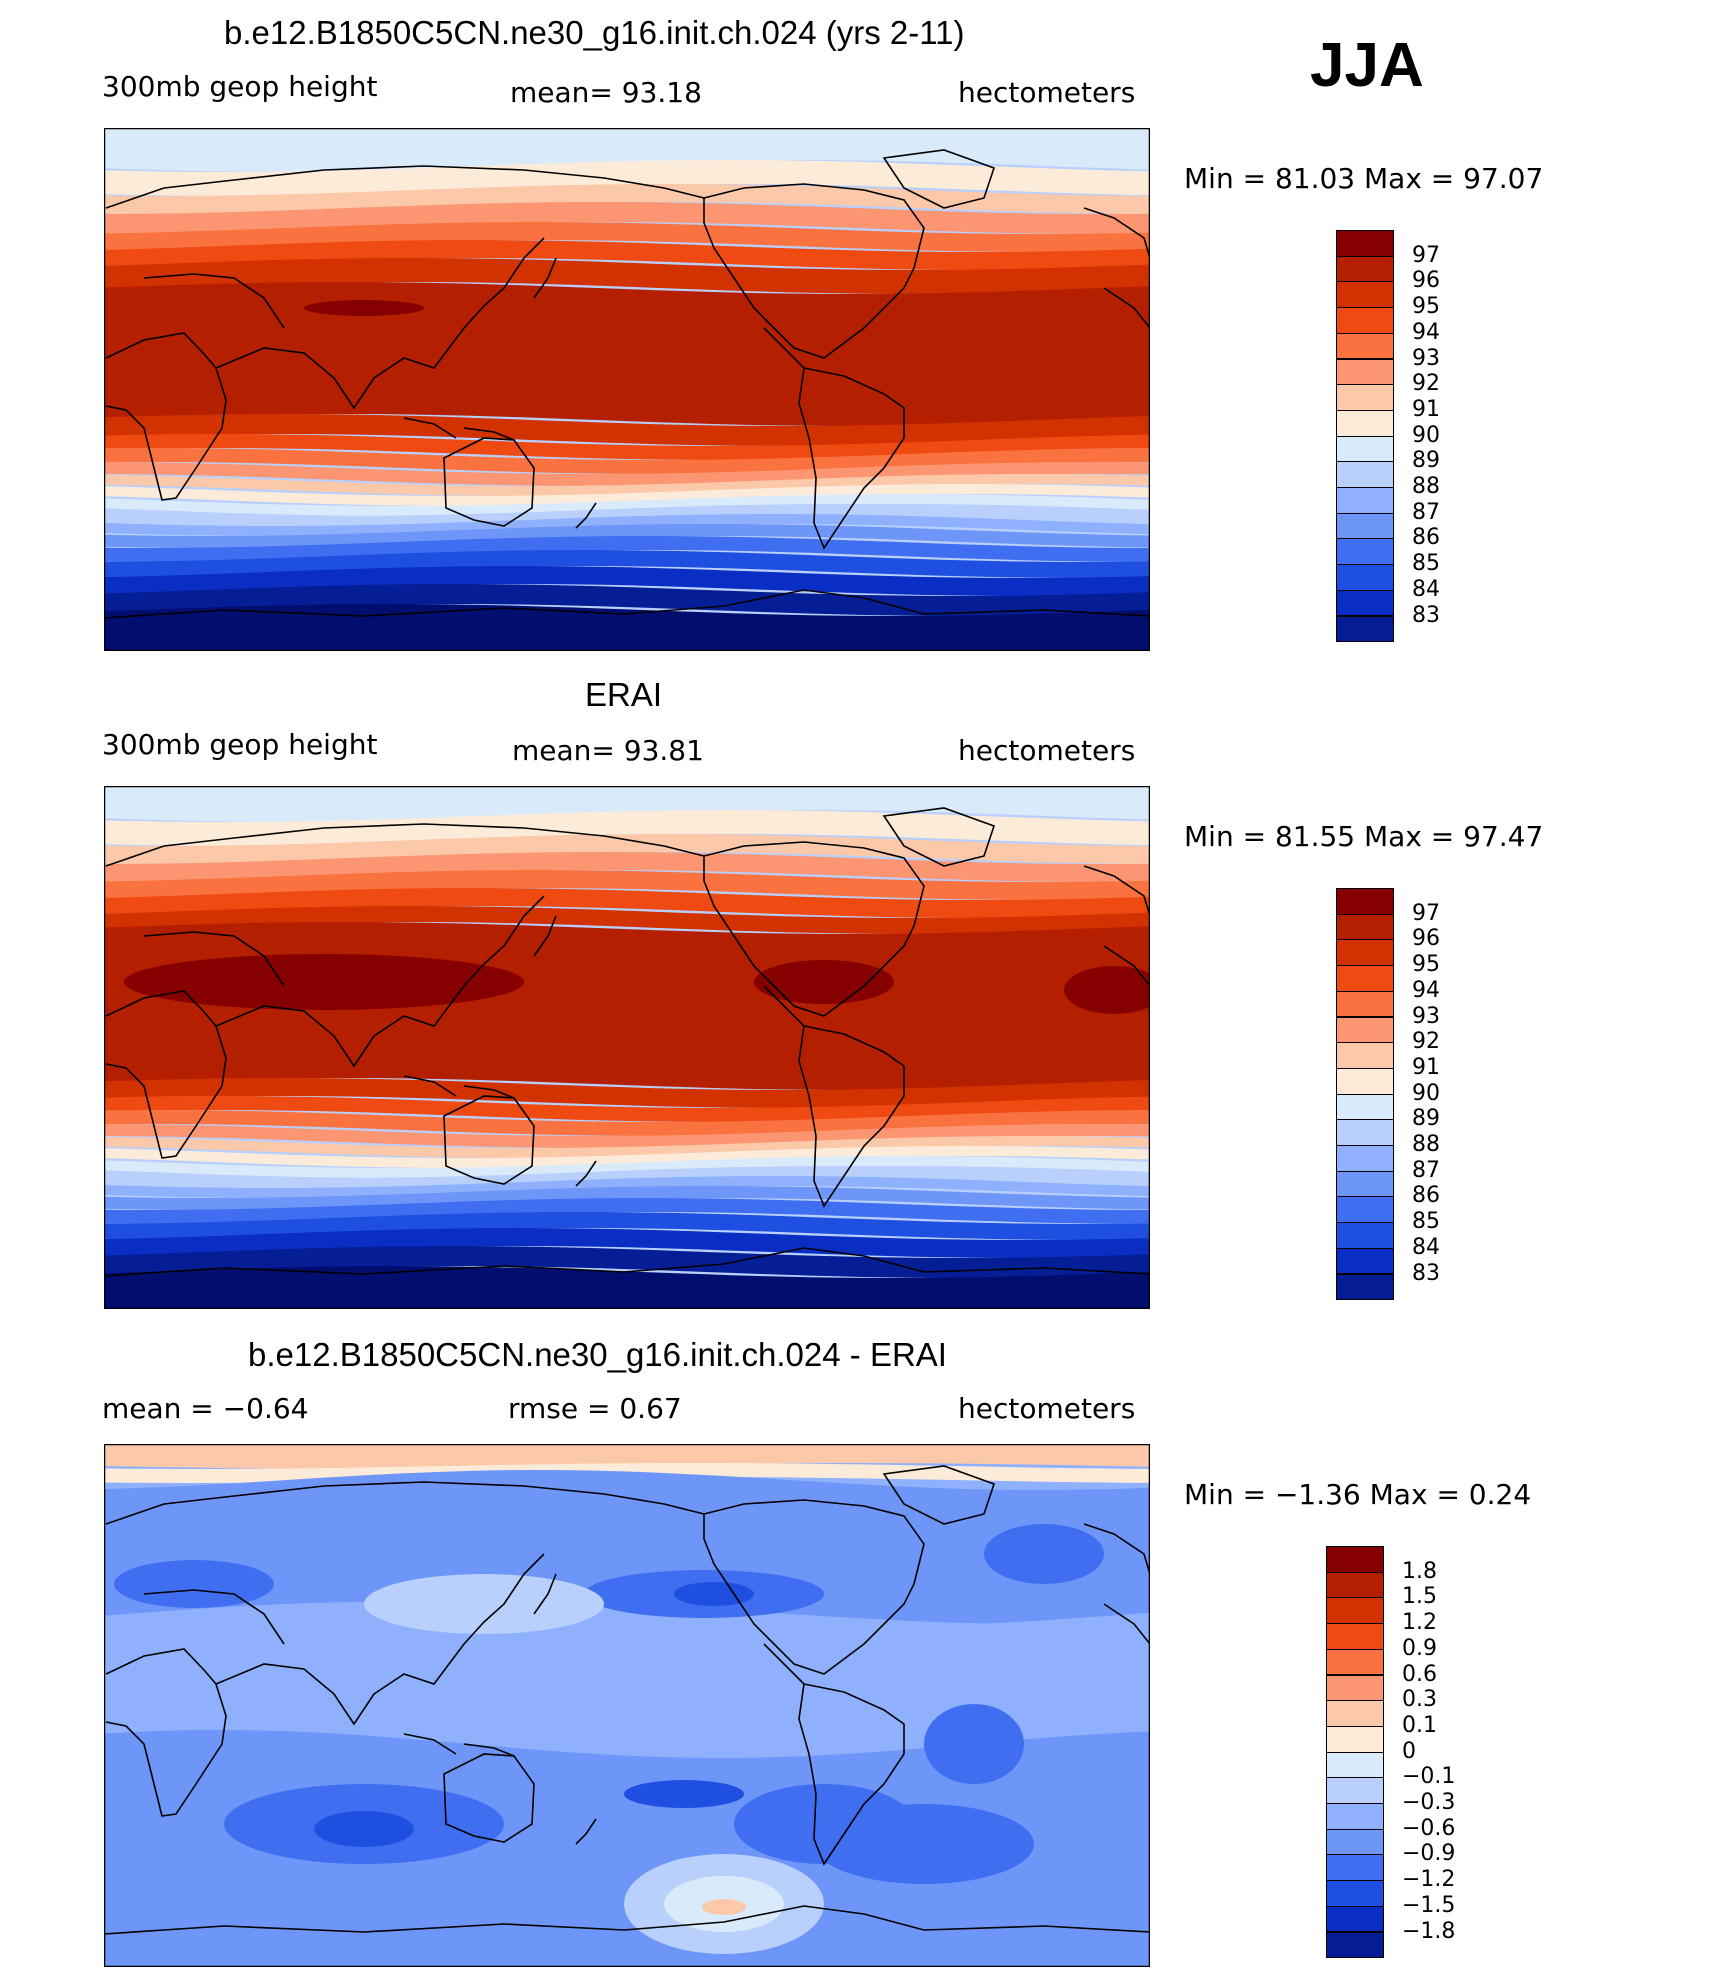  Describe the element at coordinates (1429, 1828) in the screenshot. I see `colorbar-tick-label: −0.6` at that location.